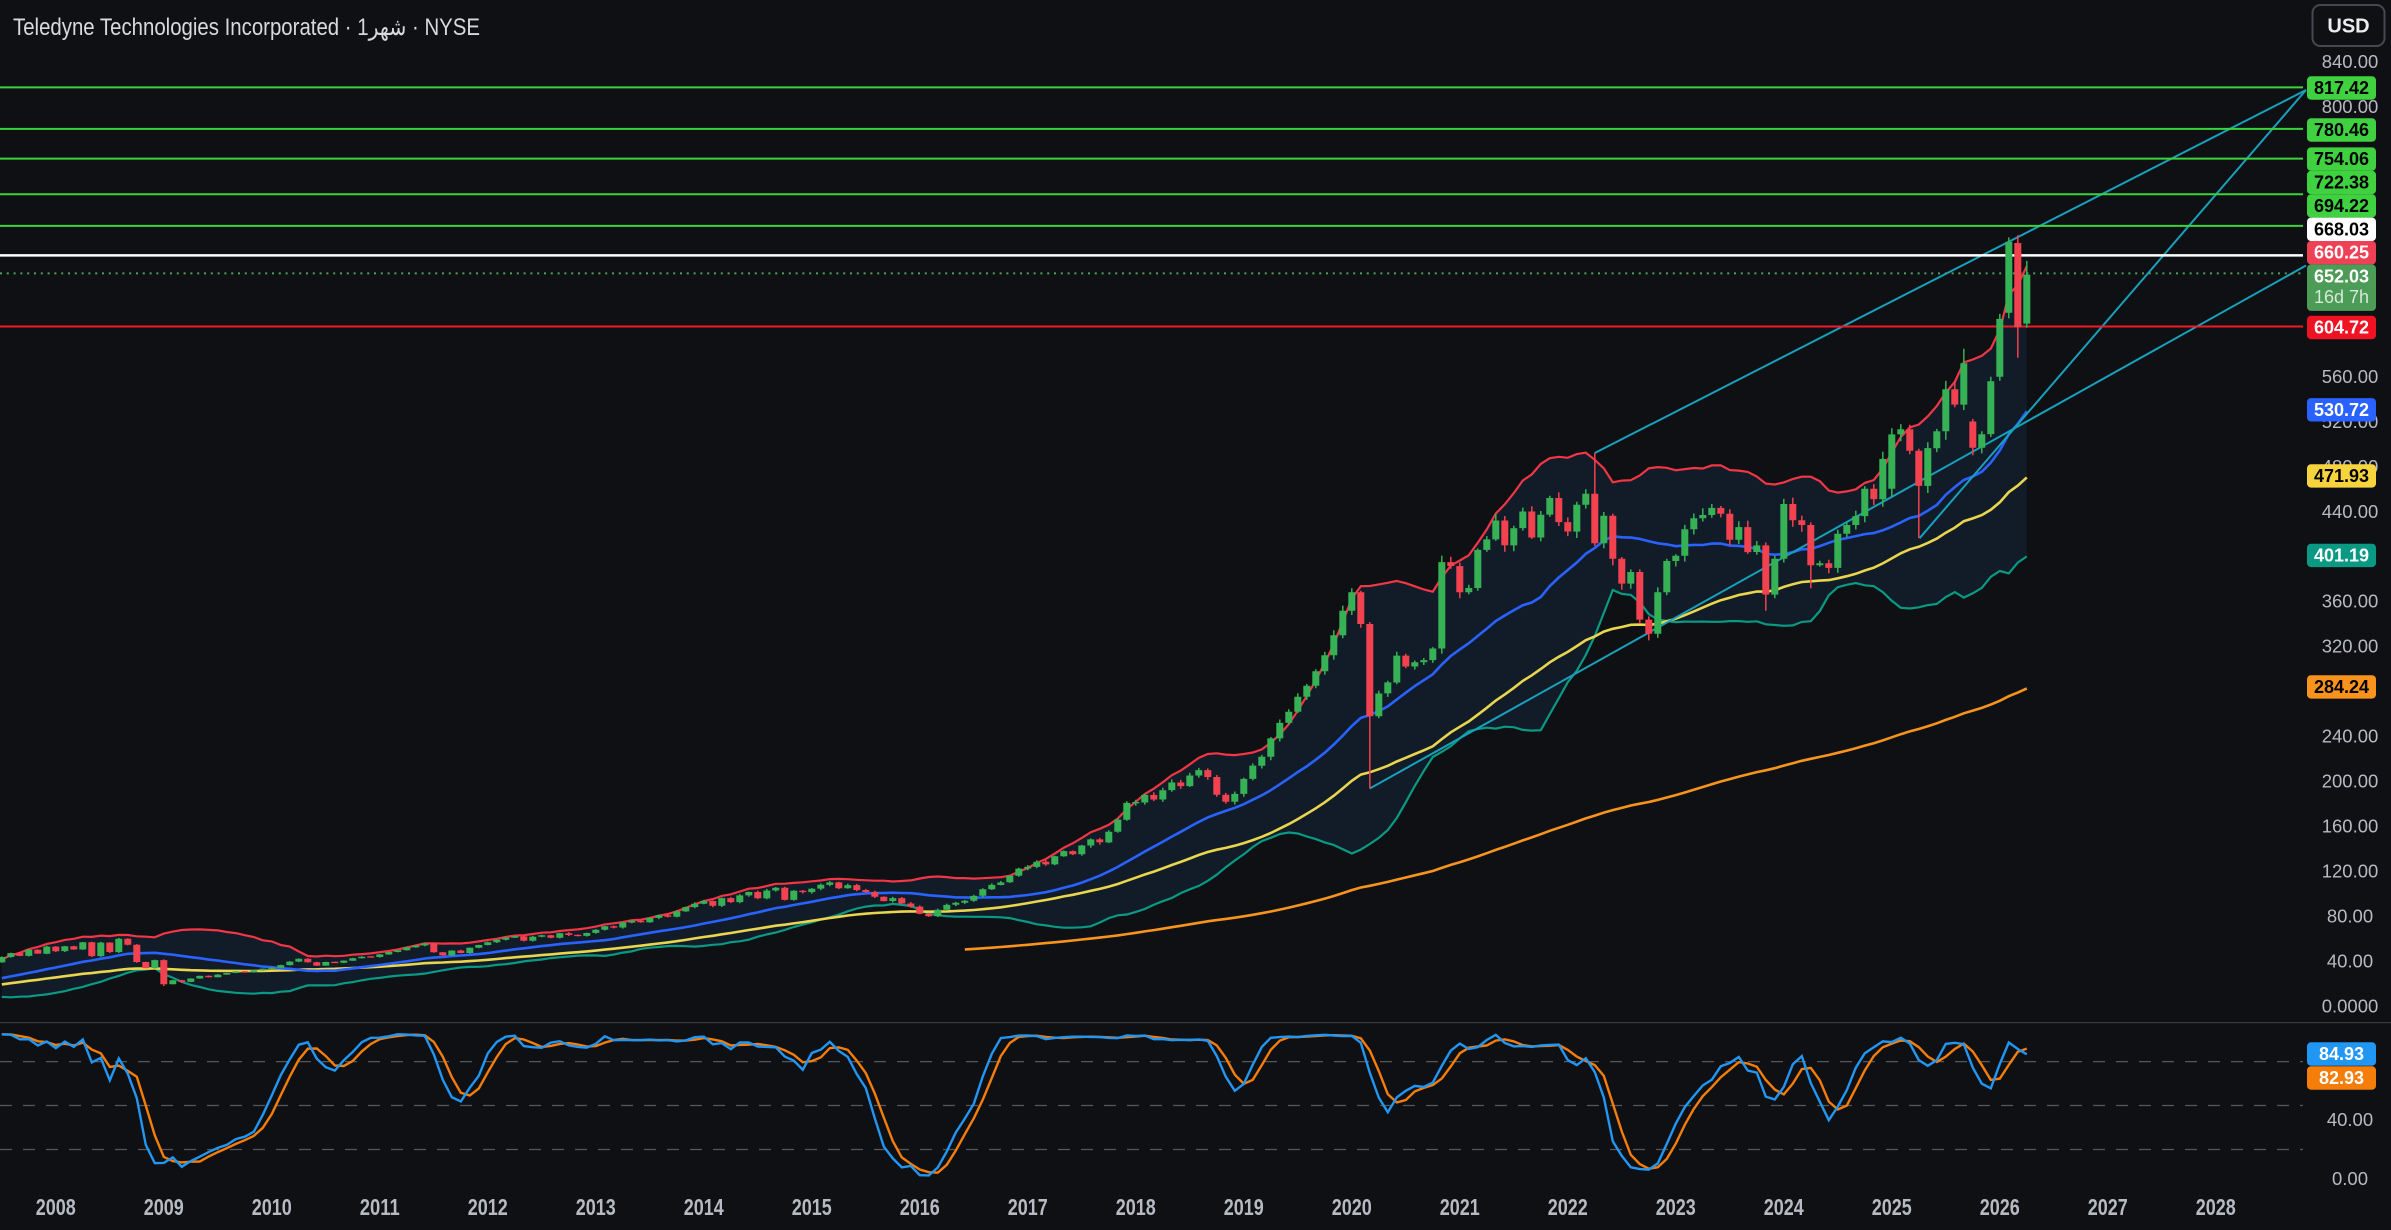  Describe the element at coordinates (1136, 1207) in the screenshot. I see `svg-text: 2018` at that location.